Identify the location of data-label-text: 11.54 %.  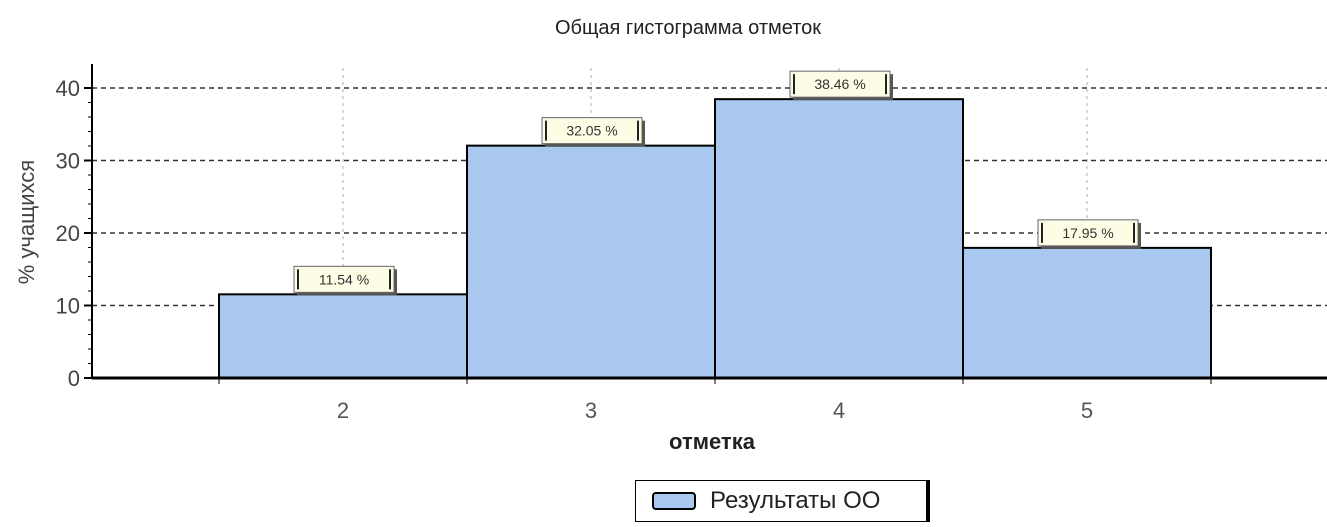
(344, 279).